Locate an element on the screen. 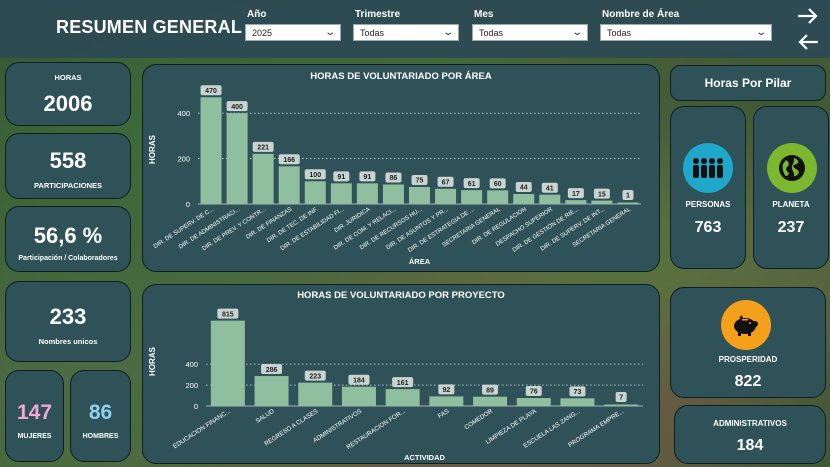  pillar-title-card: Horas Por Pilar is located at coordinates (748, 83).